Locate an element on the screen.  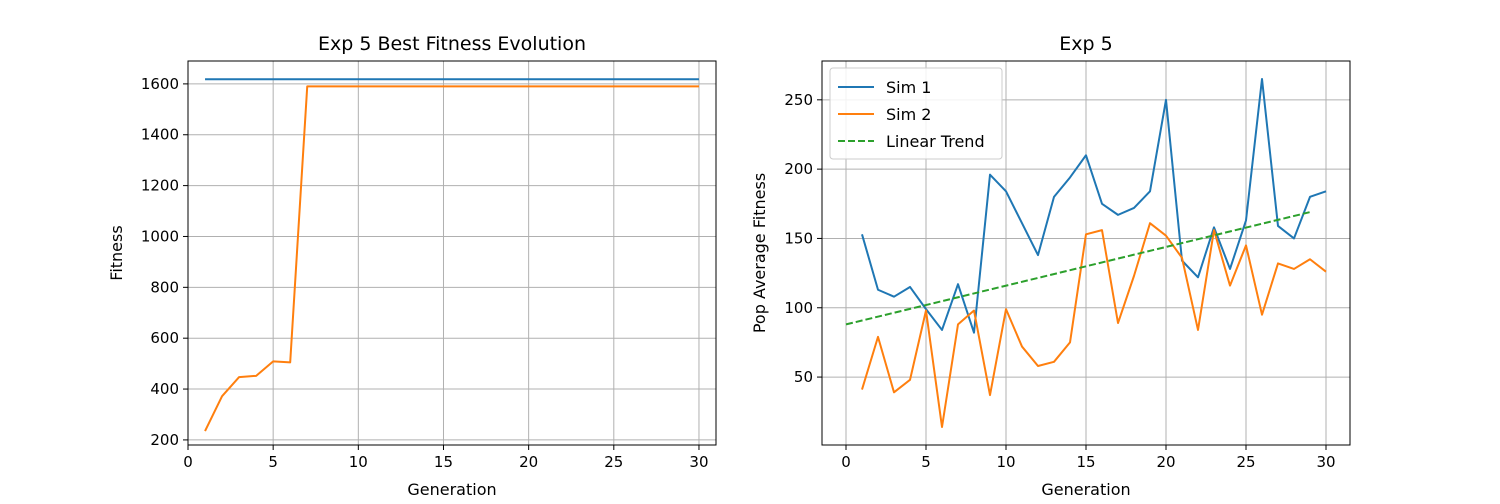
best-fitness-x-label: Generation is located at coordinates (451, 489).